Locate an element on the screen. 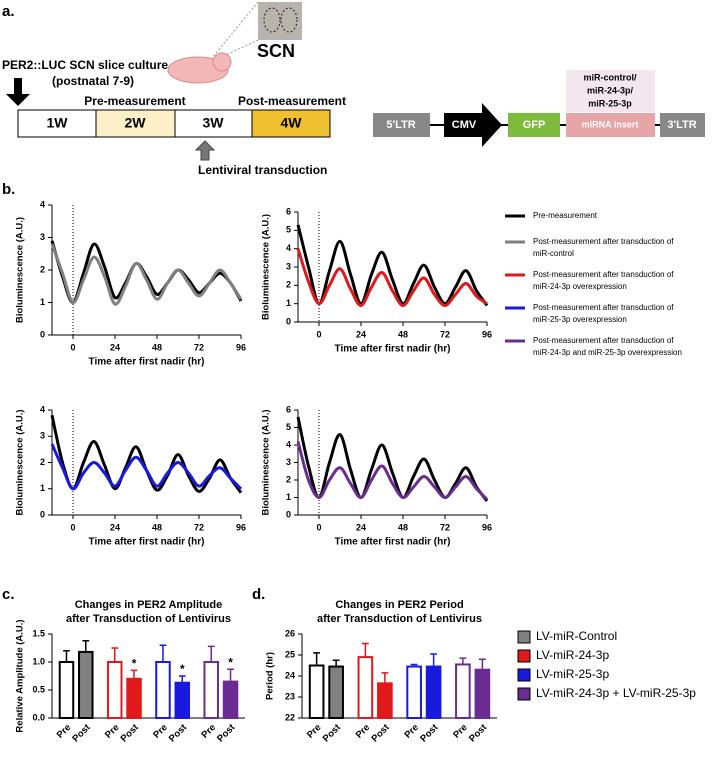  y-tick-label: 0.5 is located at coordinates (38, 689).